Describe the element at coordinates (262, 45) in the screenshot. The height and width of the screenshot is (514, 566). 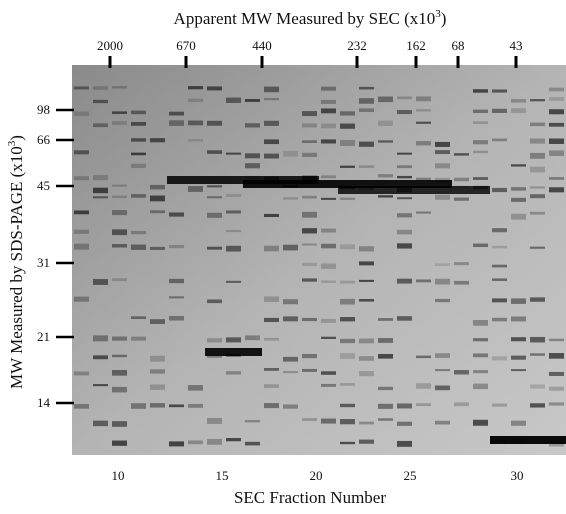
I see `top-tick-label: 440` at that location.